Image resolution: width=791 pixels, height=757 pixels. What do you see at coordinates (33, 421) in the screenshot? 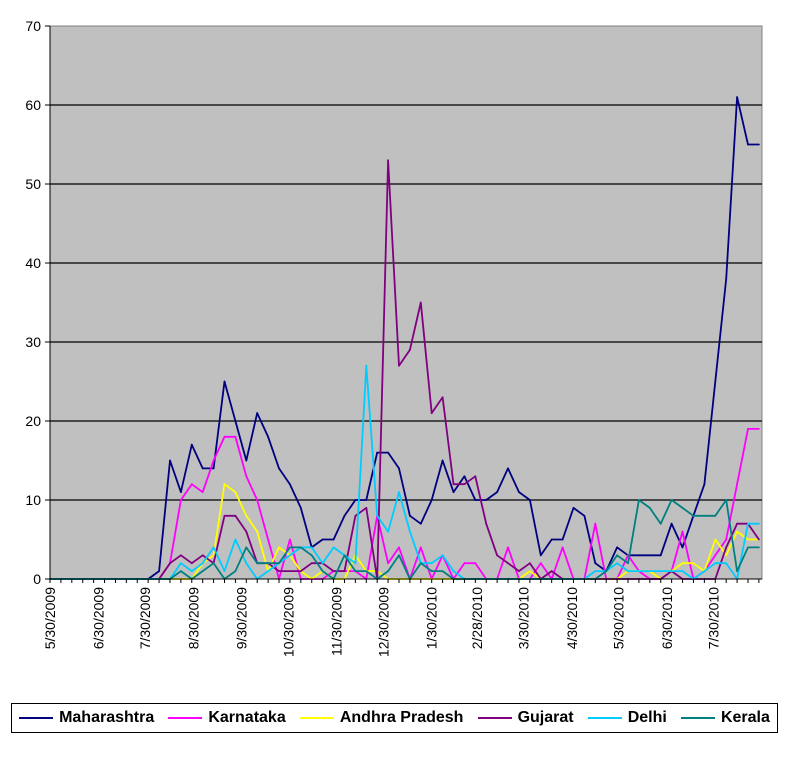
I see `y-tick-label: 20` at bounding box center [33, 421].